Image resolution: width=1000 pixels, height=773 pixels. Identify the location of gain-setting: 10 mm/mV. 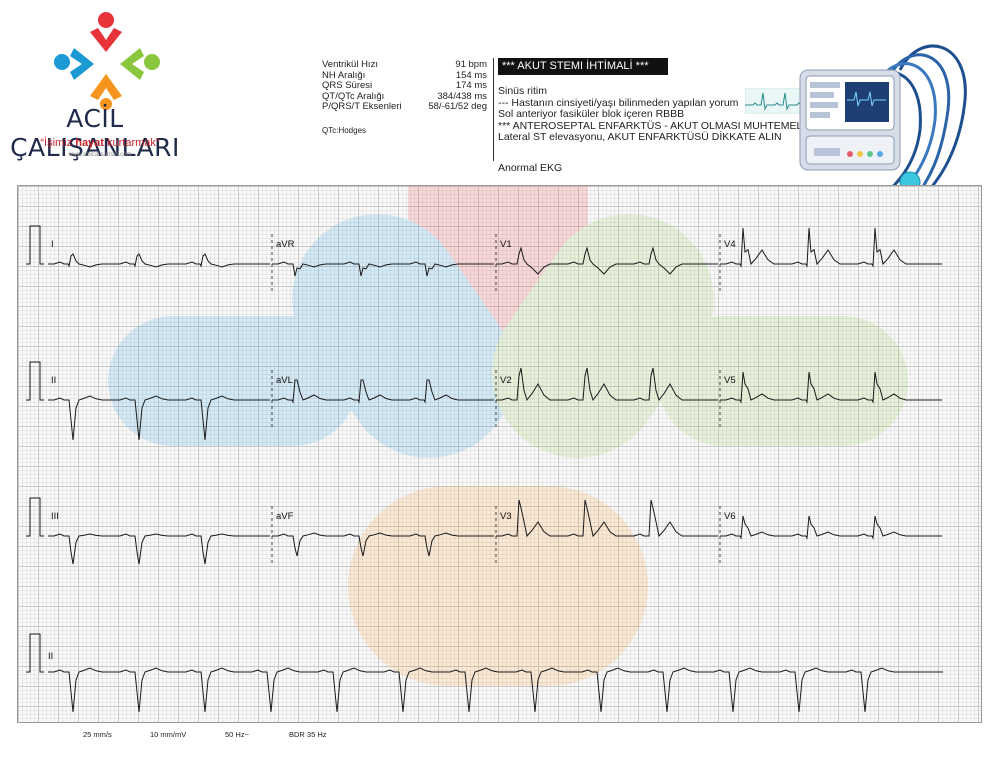
(168, 734).